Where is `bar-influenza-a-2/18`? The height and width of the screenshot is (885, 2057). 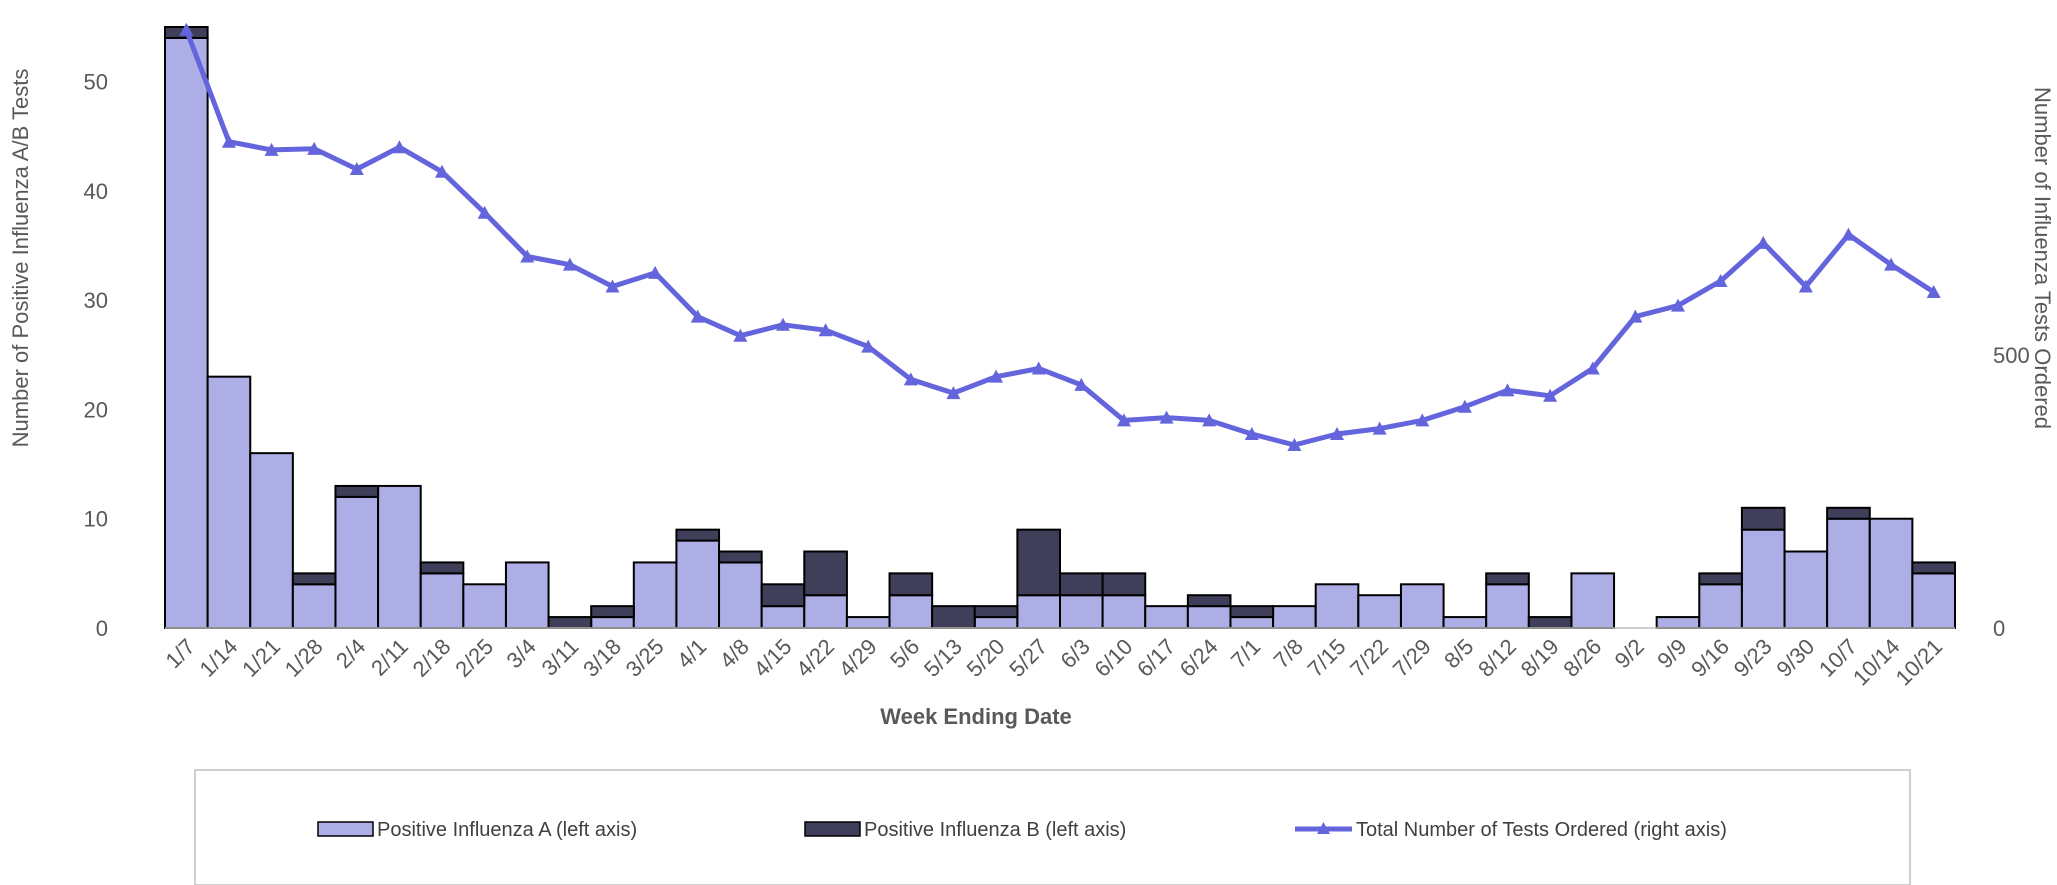 bar-influenza-a-2/18 is located at coordinates (442, 601).